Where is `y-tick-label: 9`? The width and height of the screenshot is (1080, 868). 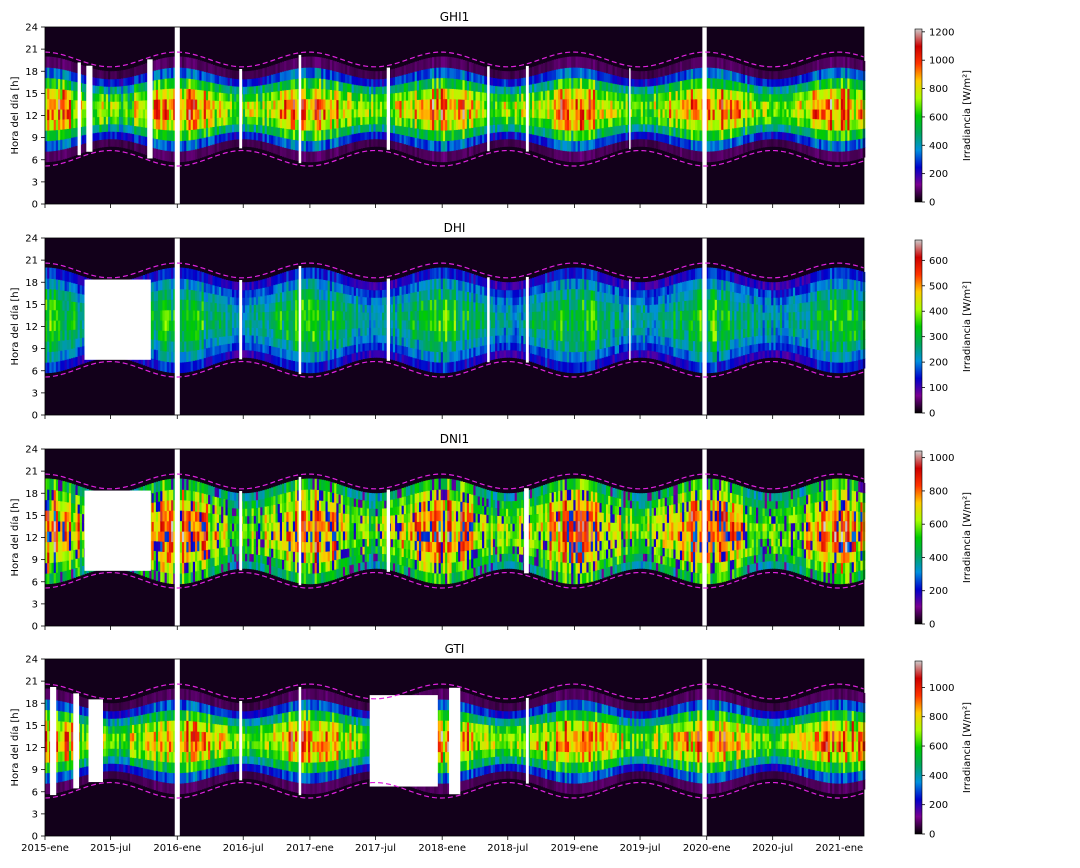 y-tick-label: 9 is located at coordinates (35, 138).